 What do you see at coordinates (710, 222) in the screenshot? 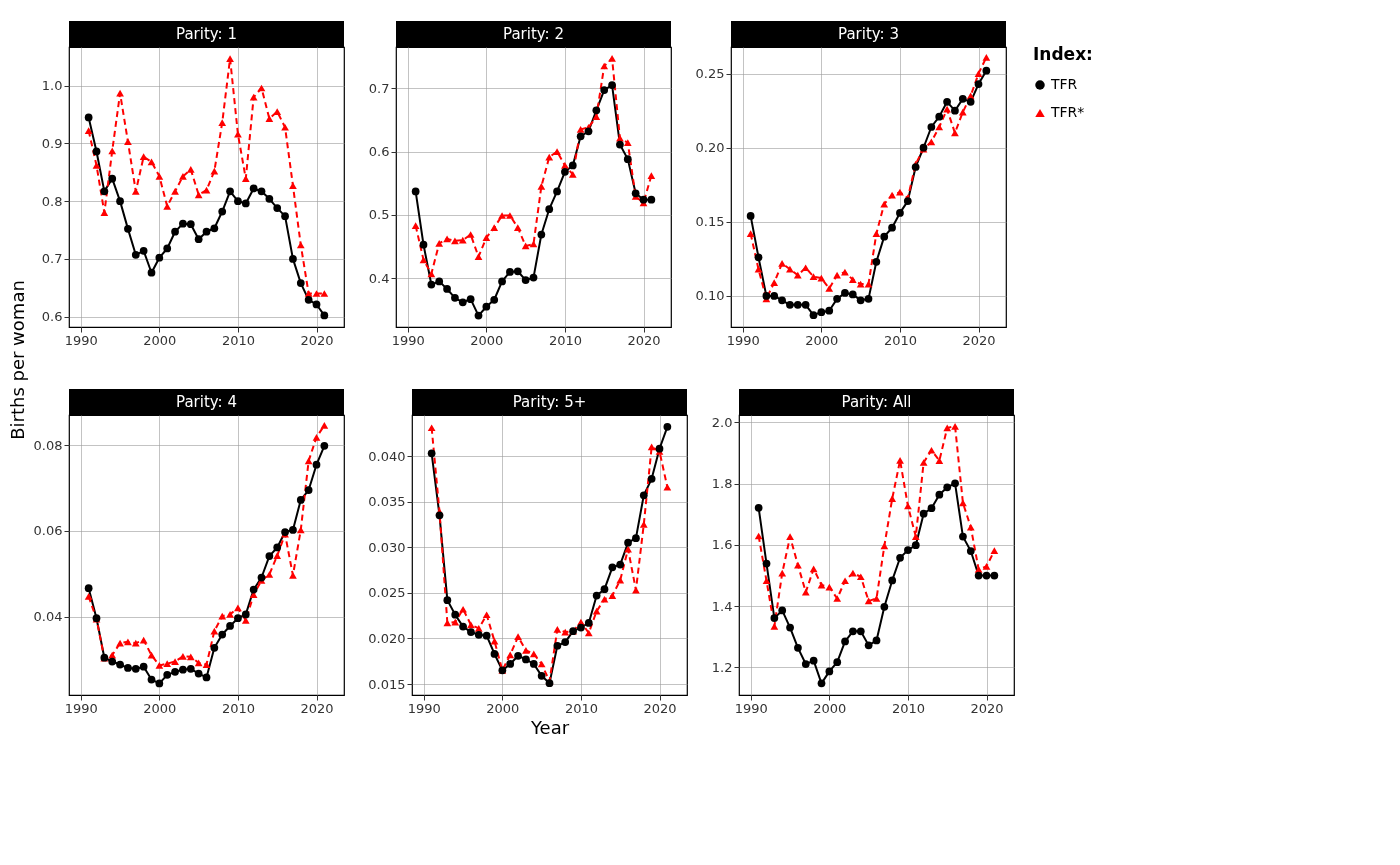
I see `y-tick-label: 0.15` at bounding box center [710, 222].